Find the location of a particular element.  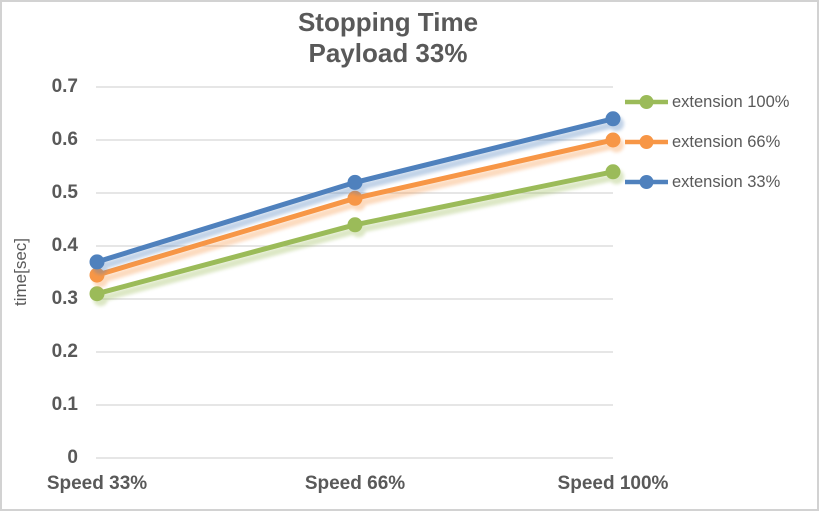

legend-item-extension-100-: extension 100% is located at coordinates (720, 102).